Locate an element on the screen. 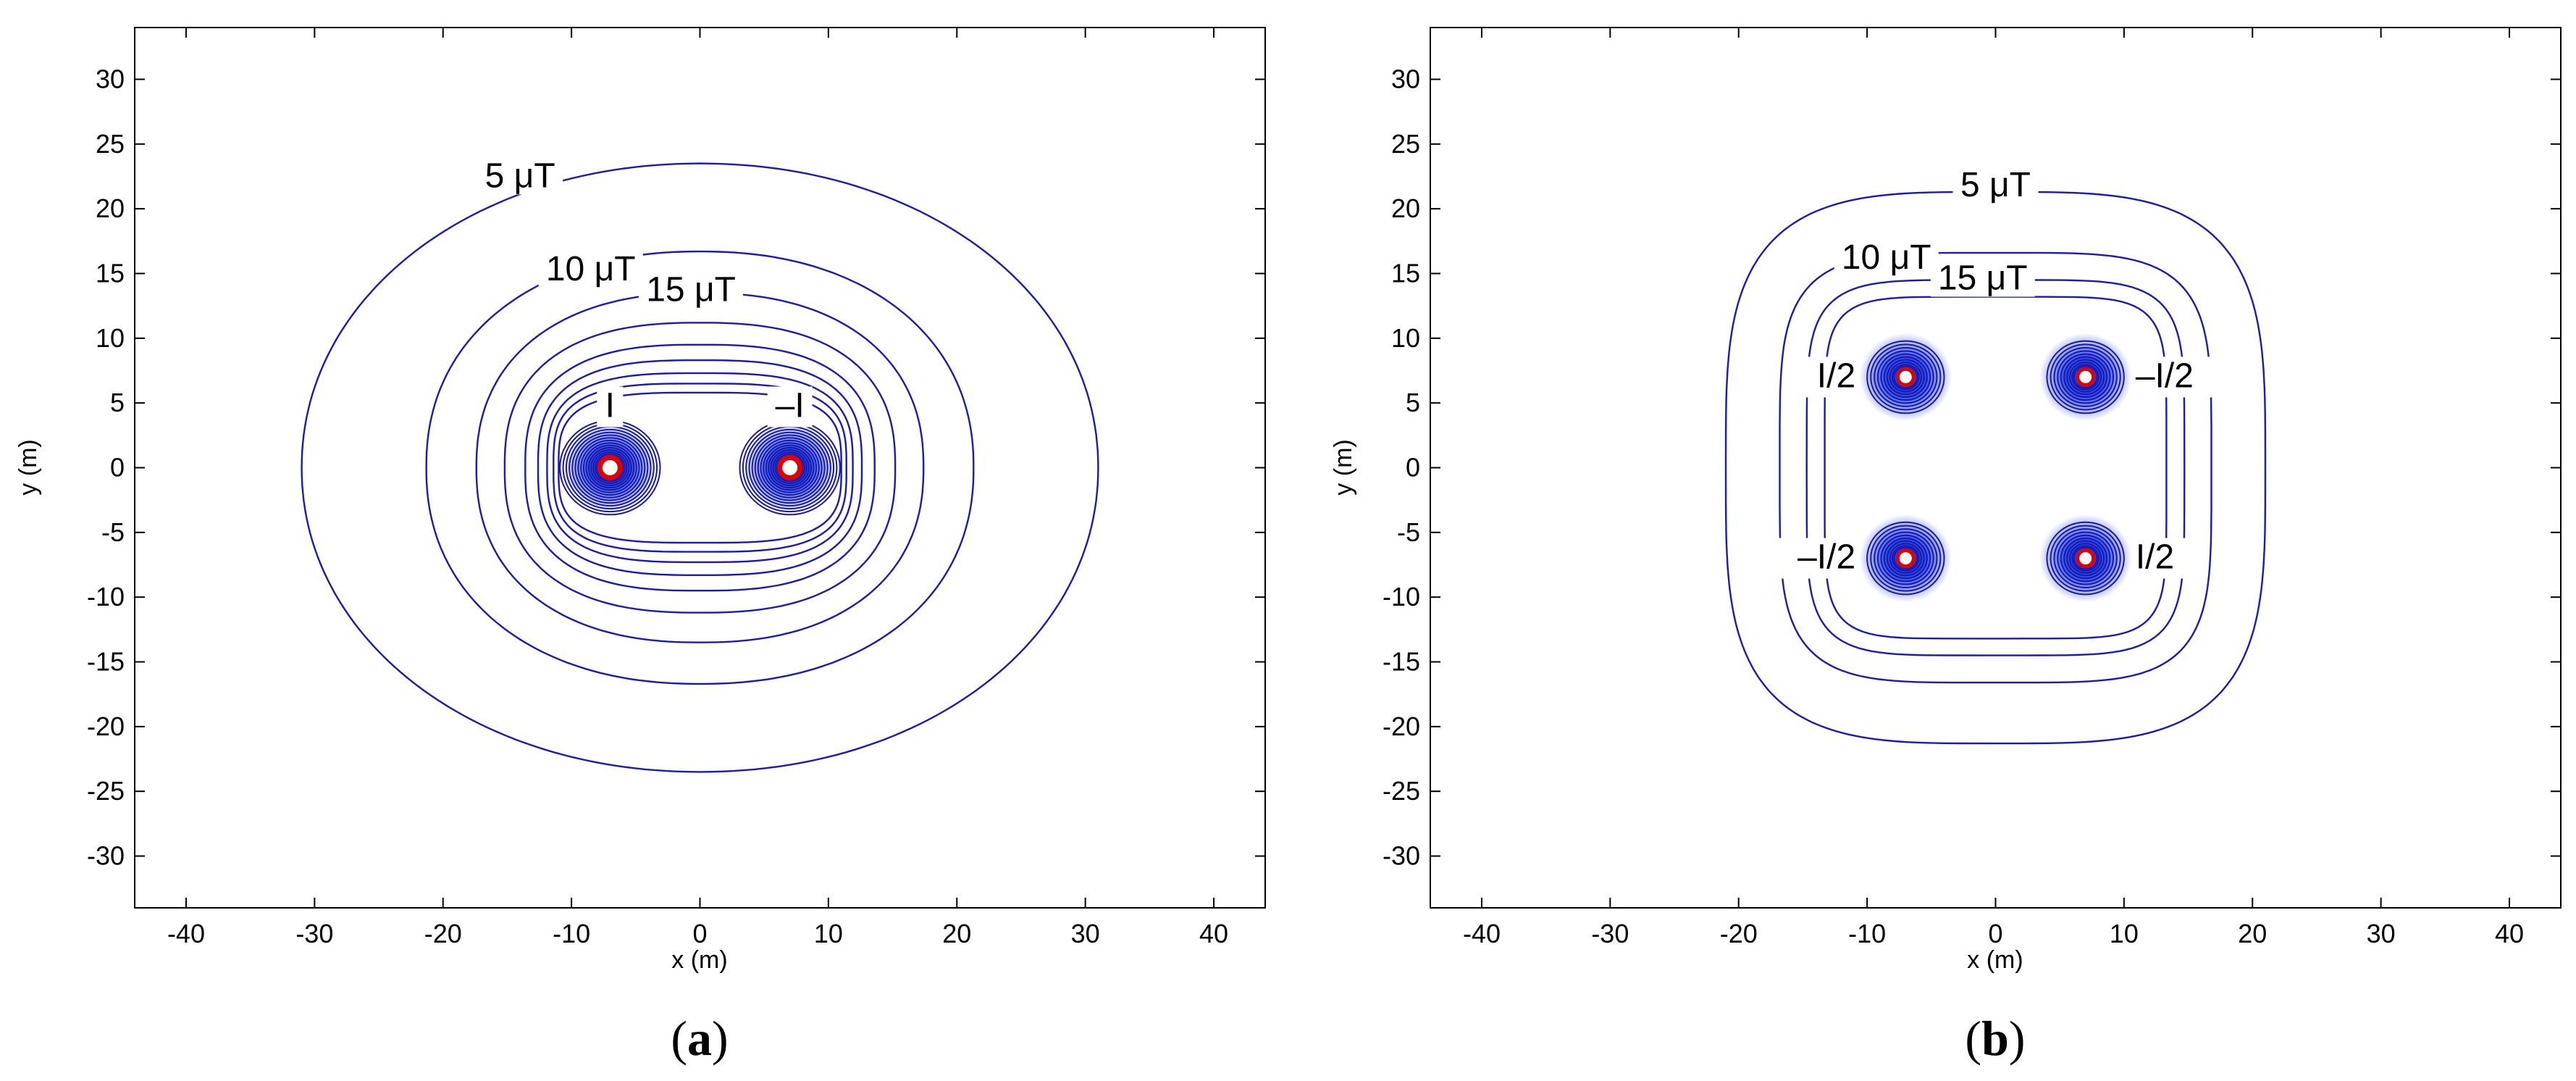 This screenshot has height=1081, width=2576. y-tick-label: 5 is located at coordinates (1413, 402).